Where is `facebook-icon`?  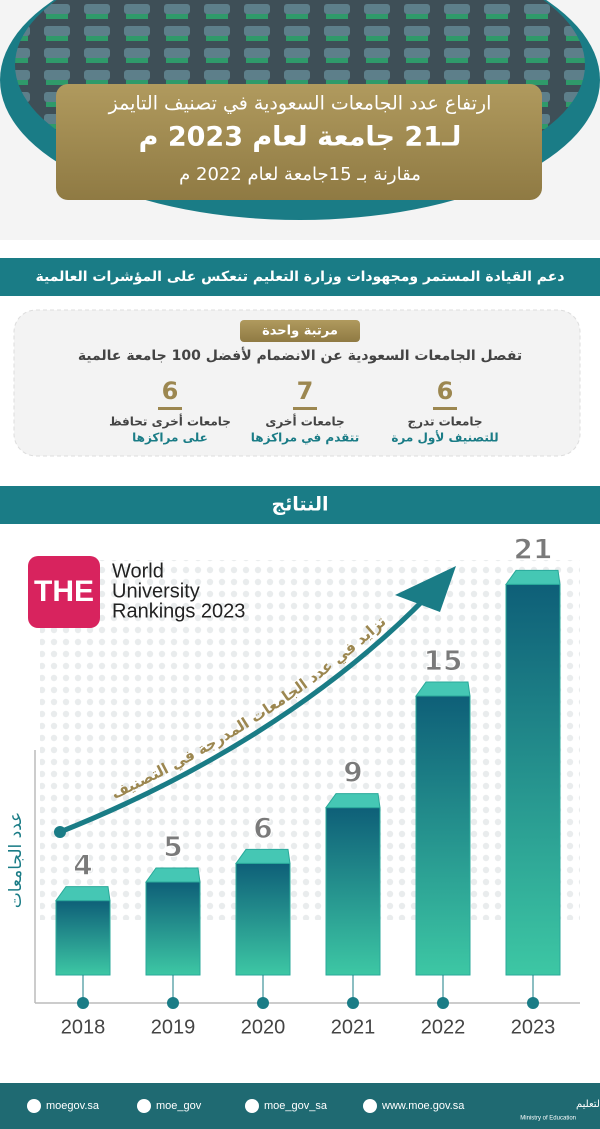
facebook-icon is located at coordinates (34, 1106).